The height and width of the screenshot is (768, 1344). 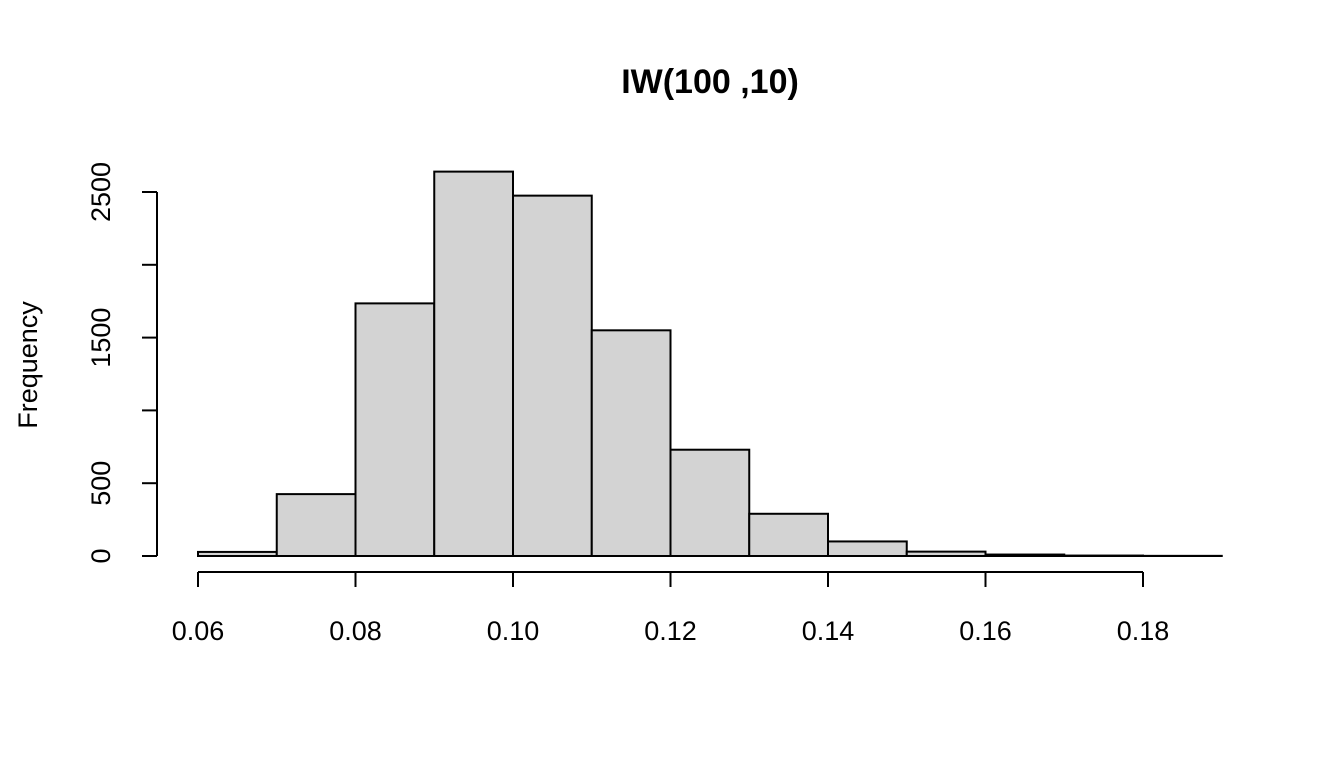 What do you see at coordinates (670, 631) in the screenshot?
I see `x-tick-label: 0.12` at bounding box center [670, 631].